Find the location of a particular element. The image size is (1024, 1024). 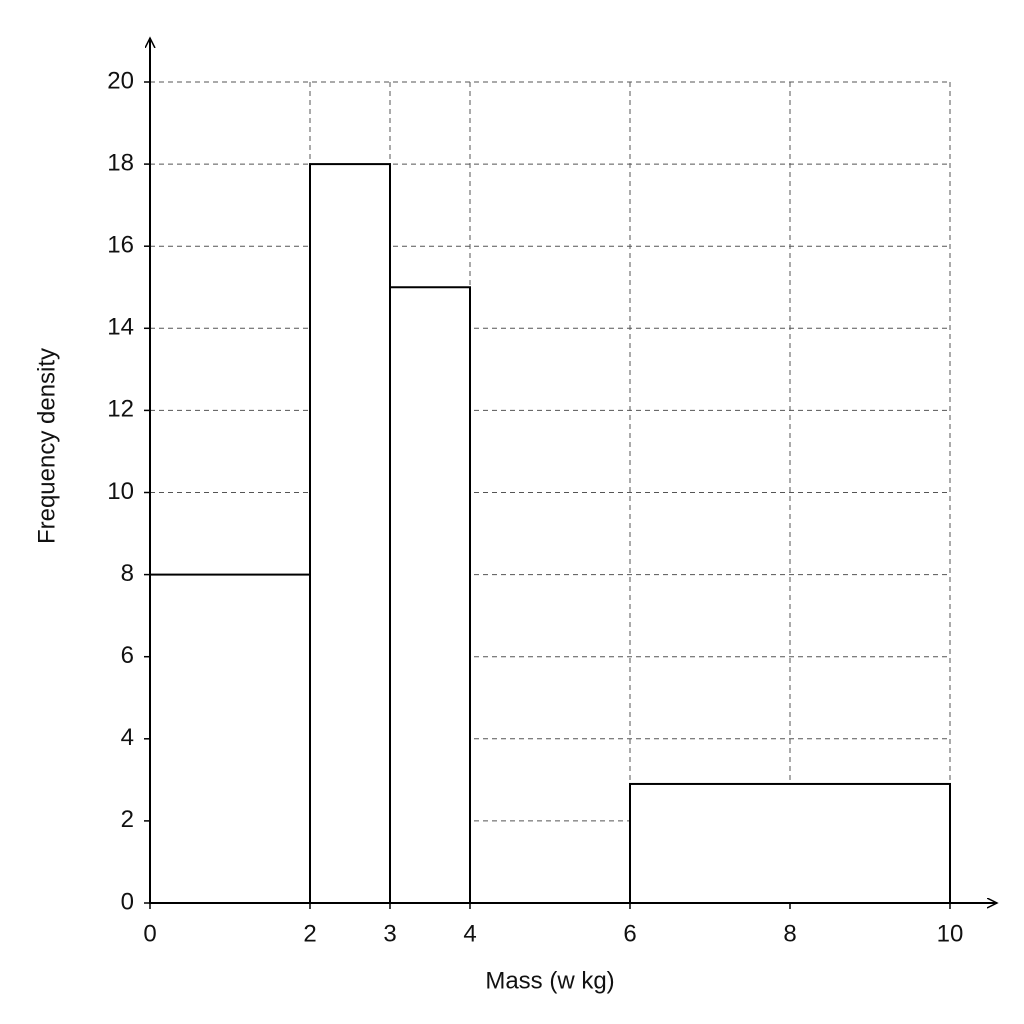

y-tick-label: 16 is located at coordinates (120, 245).